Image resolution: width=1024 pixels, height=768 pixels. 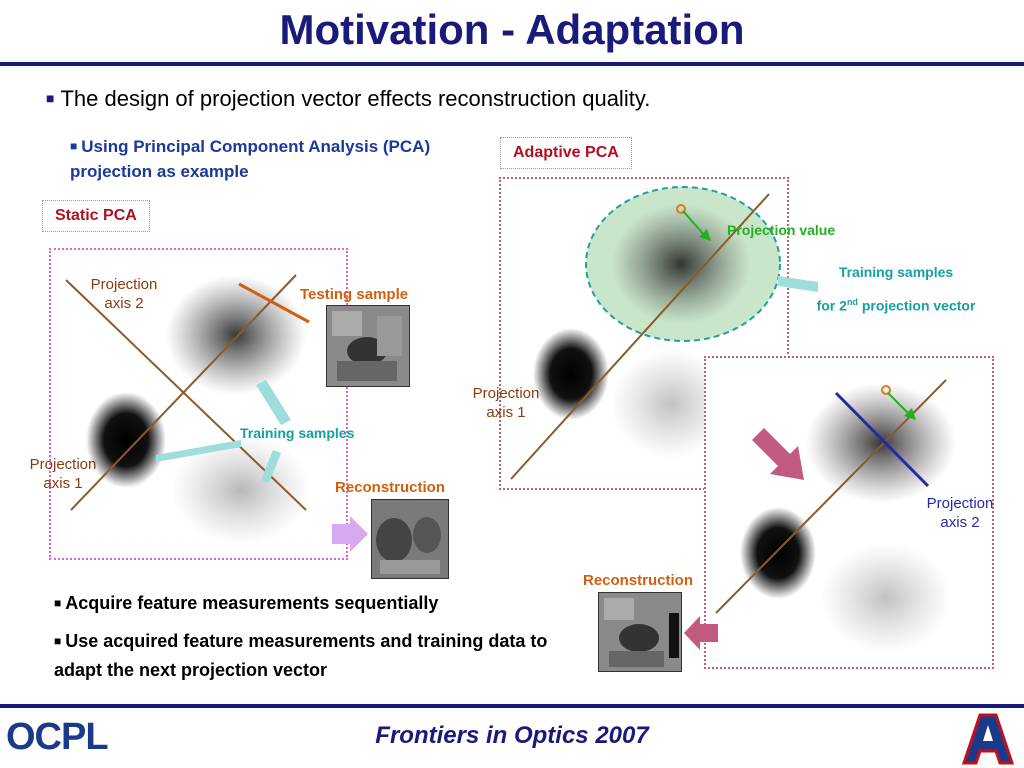 I want to click on label-text: projection vector, so click(x=916, y=305).